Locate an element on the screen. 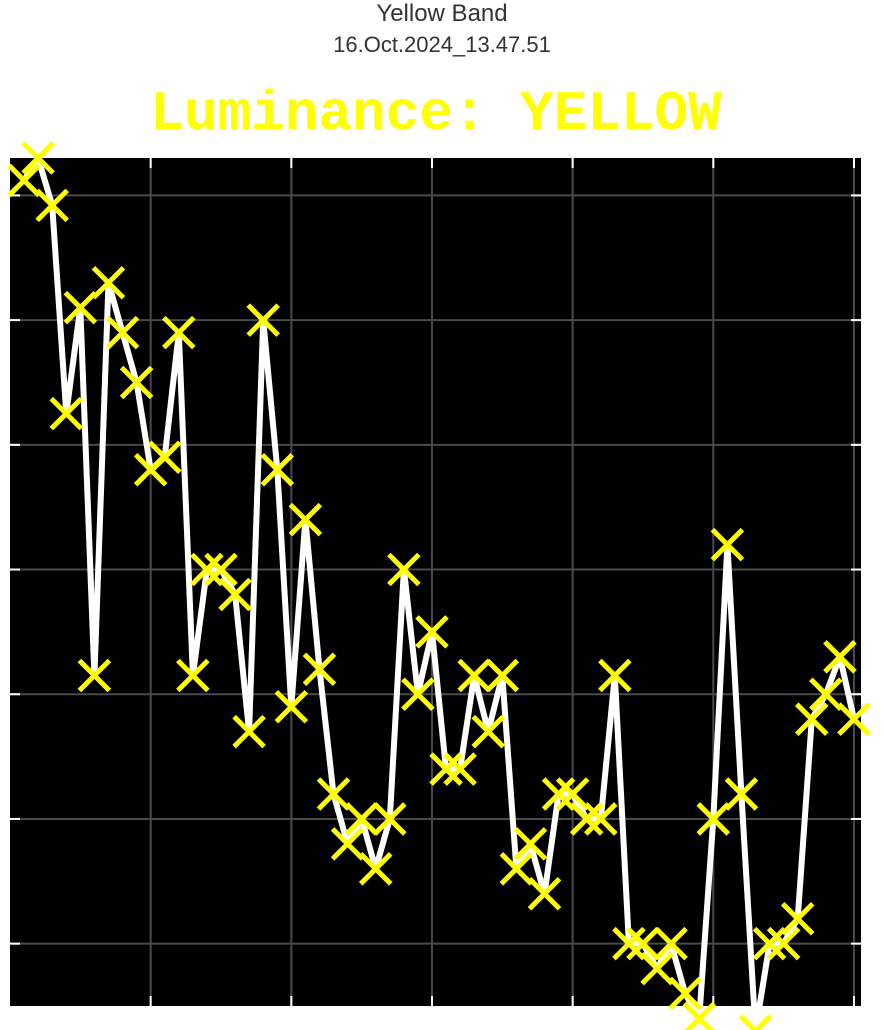  figure-title: Yellow Band is located at coordinates (442, 13).